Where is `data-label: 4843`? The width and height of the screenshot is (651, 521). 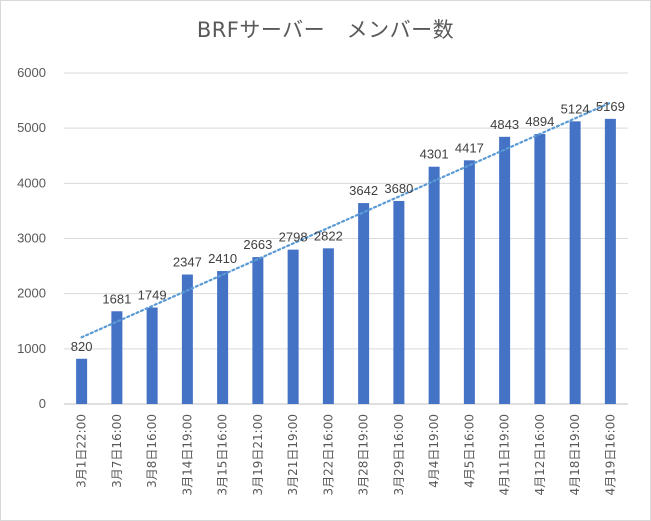 data-label: 4843 is located at coordinates (504, 124).